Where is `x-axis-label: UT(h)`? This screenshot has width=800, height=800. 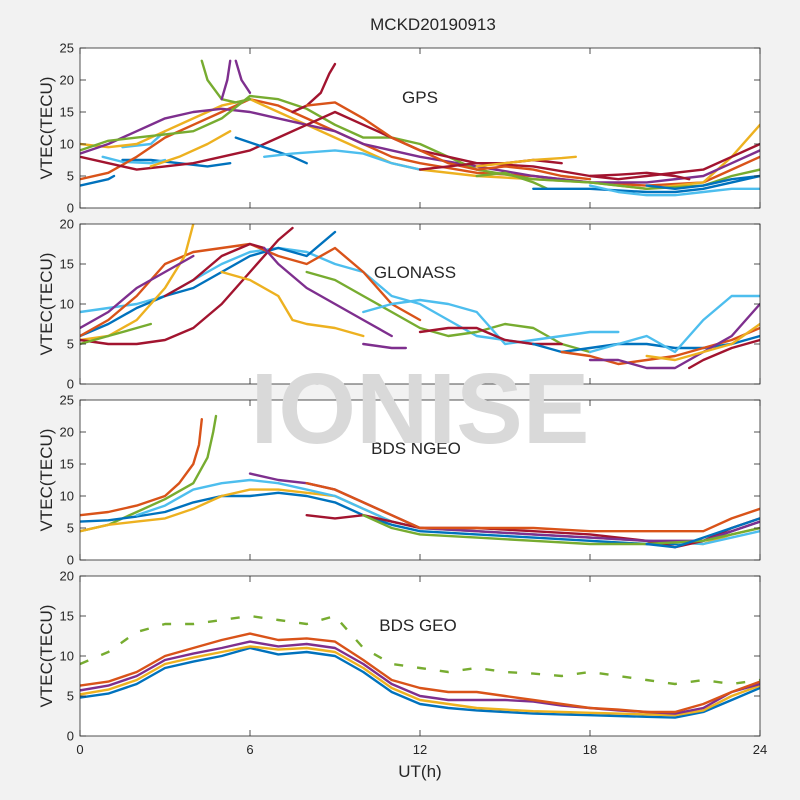 x-axis-label: UT(h) is located at coordinates (419, 771).